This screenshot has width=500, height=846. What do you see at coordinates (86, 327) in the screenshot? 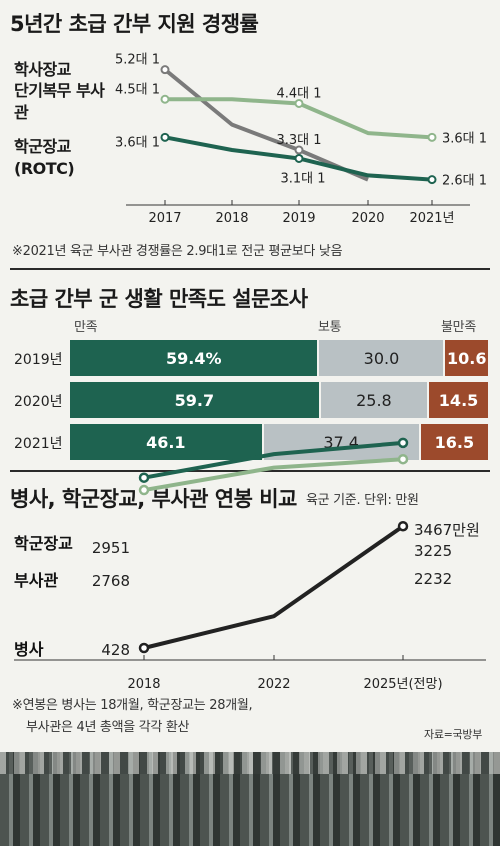
I see `chart2-legend-satisfied: 만족` at bounding box center [86, 327].